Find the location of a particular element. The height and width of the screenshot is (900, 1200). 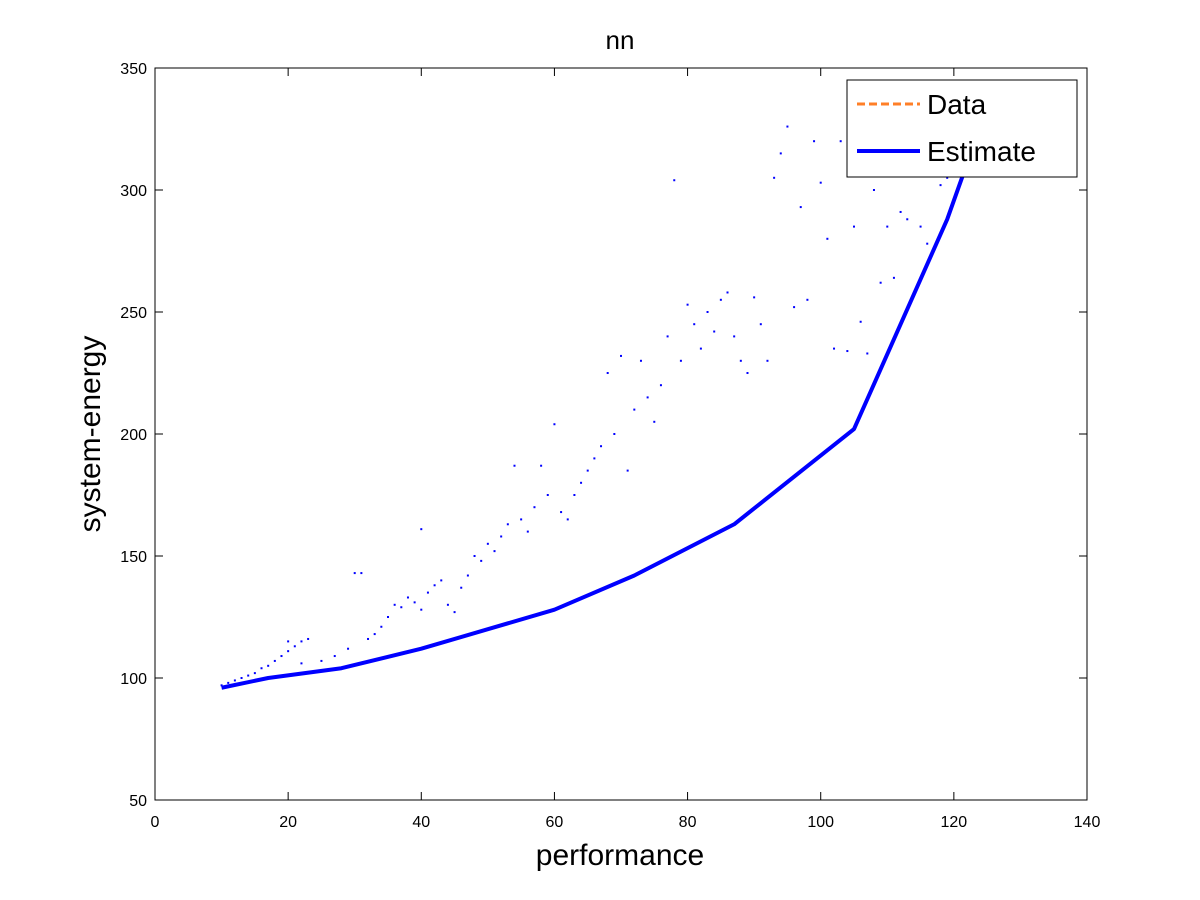

x-tick-label: 60 is located at coordinates (555, 822).